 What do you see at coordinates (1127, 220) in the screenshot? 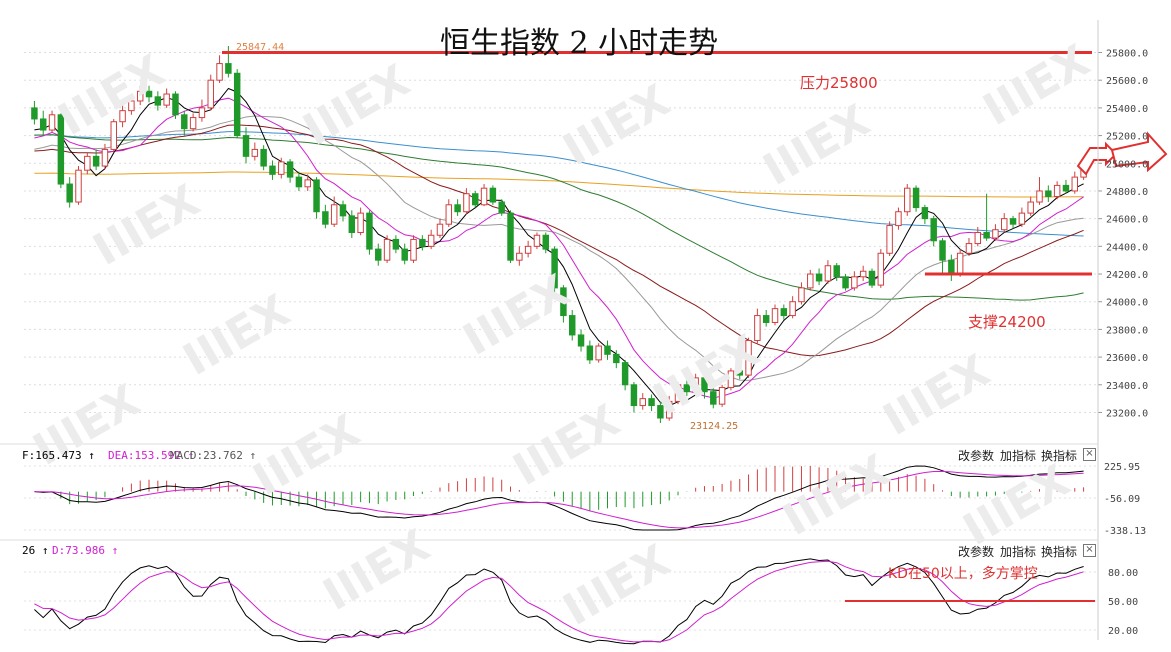
I see `y-tick-label: 24600.0` at bounding box center [1127, 220].